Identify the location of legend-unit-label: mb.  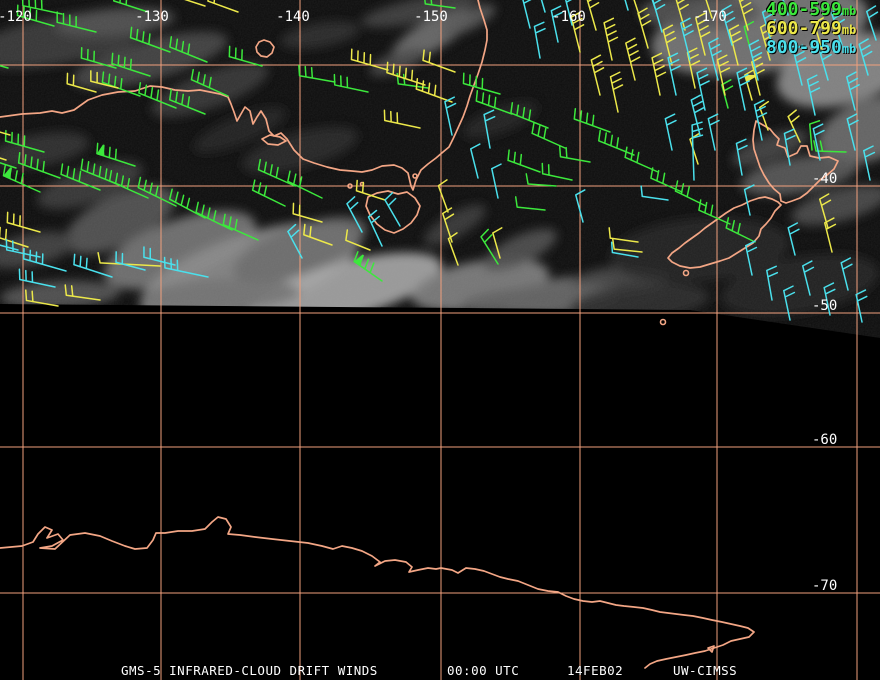
(849, 11).